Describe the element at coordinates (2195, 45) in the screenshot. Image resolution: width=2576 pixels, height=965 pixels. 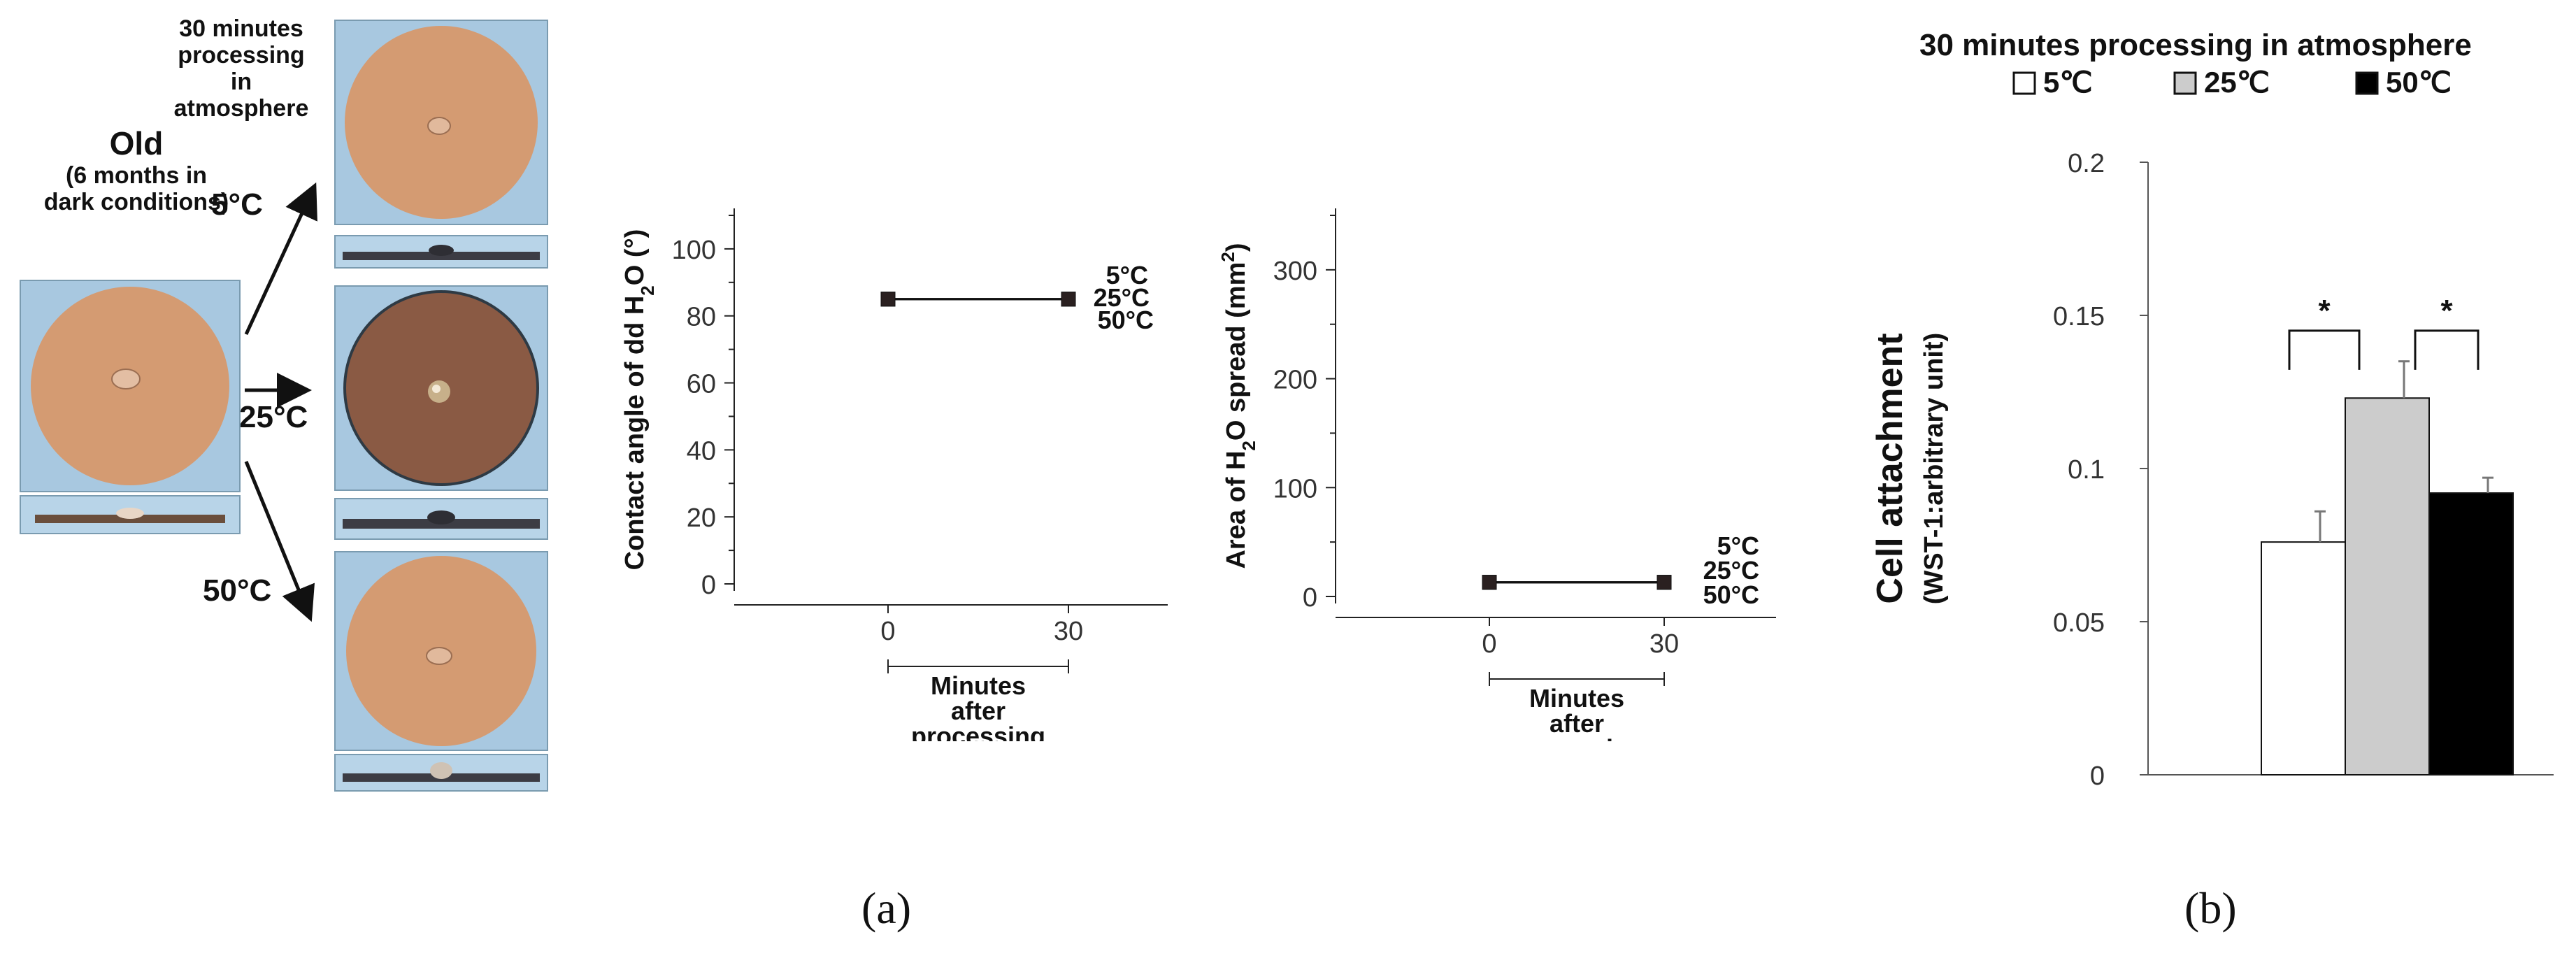
I see `panel-b-title: 30 minutes processing in atmosphere` at that location.